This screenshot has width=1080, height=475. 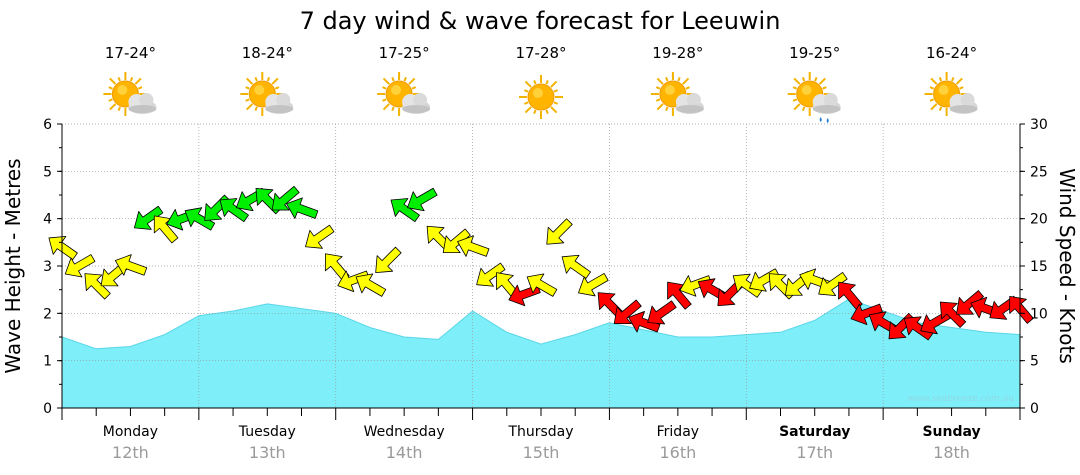 I want to click on day-name-label: Sunday, so click(x=951, y=432).